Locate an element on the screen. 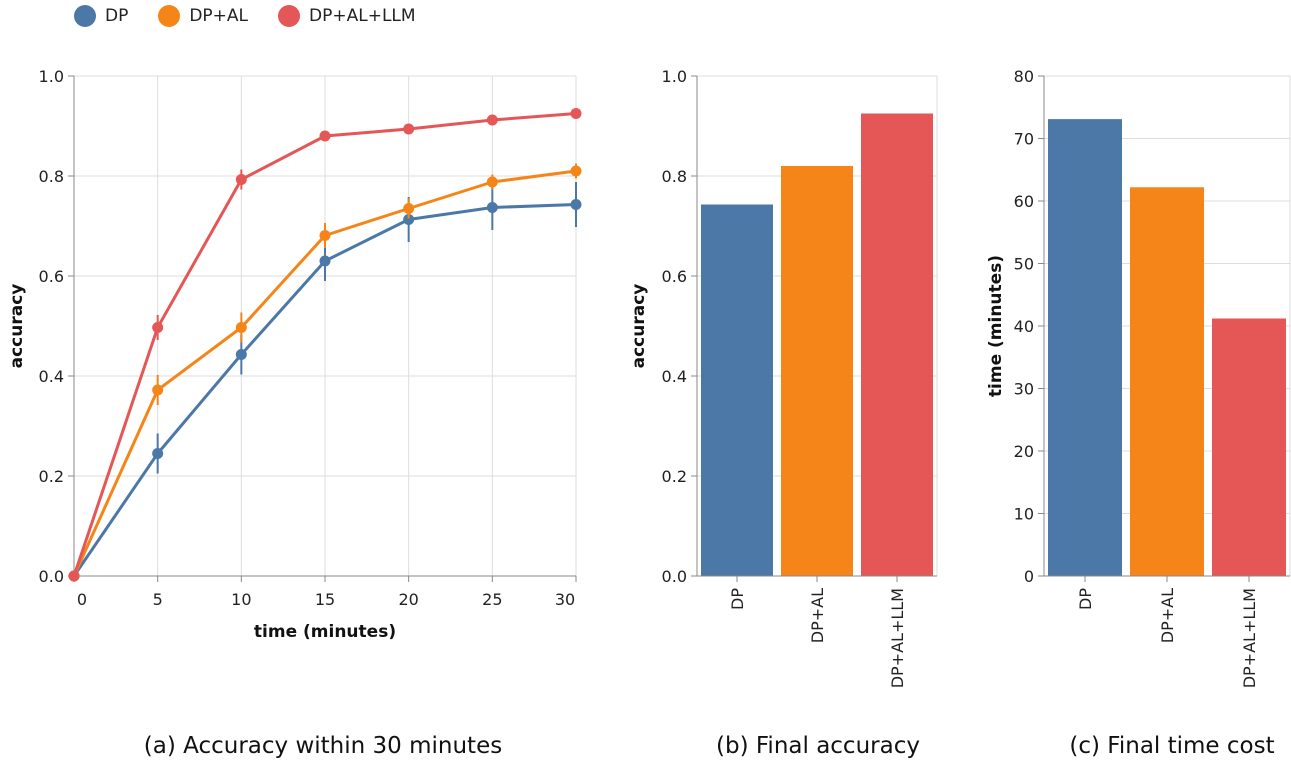  caption-b: (b) Final accuracy is located at coordinates (818, 746).